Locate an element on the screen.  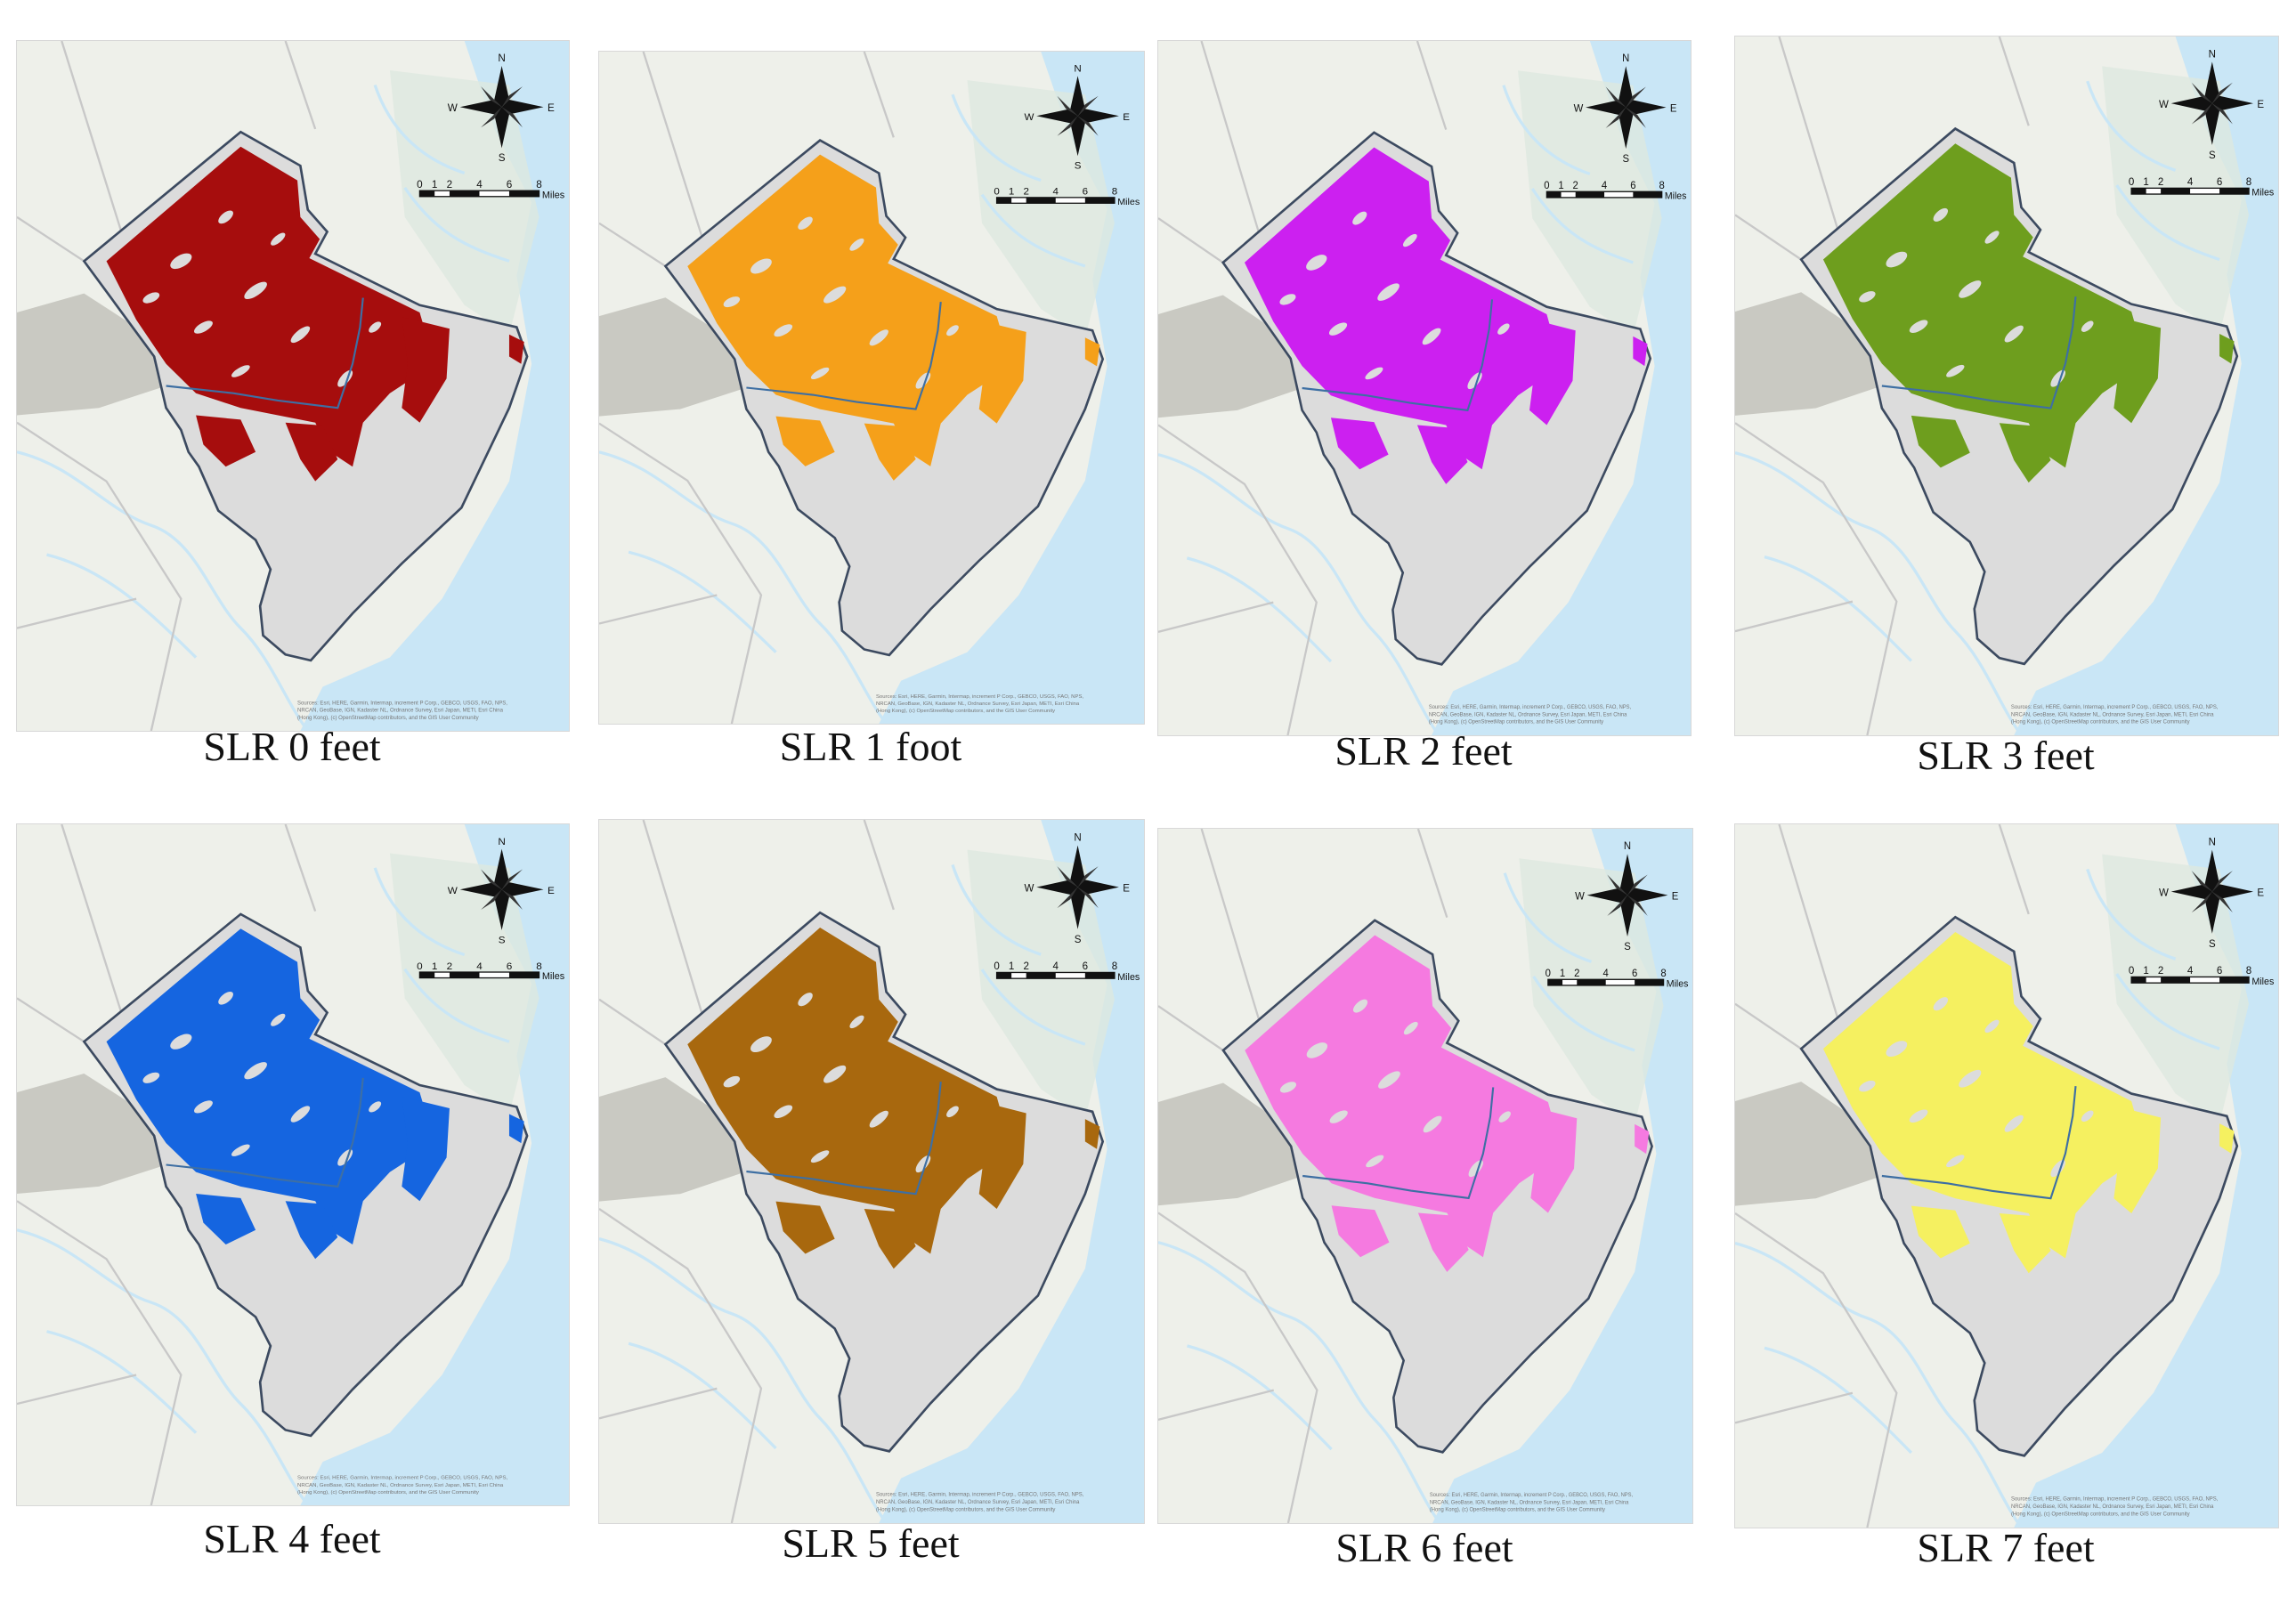
roads is located at coordinates (167, 386).